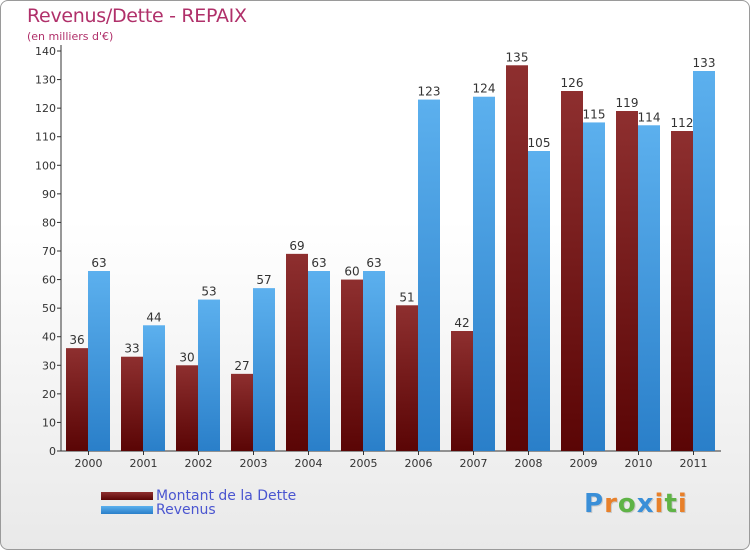  What do you see at coordinates (649, 117) in the screenshot?
I see `data-label-revenus-2010: 114` at bounding box center [649, 117].